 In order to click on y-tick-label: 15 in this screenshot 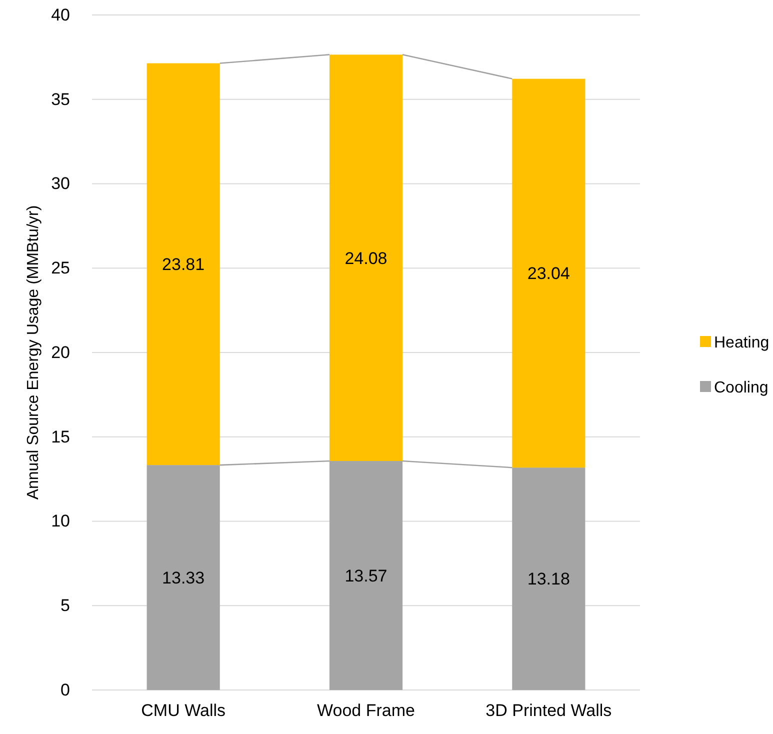, I will do `click(60, 436)`.